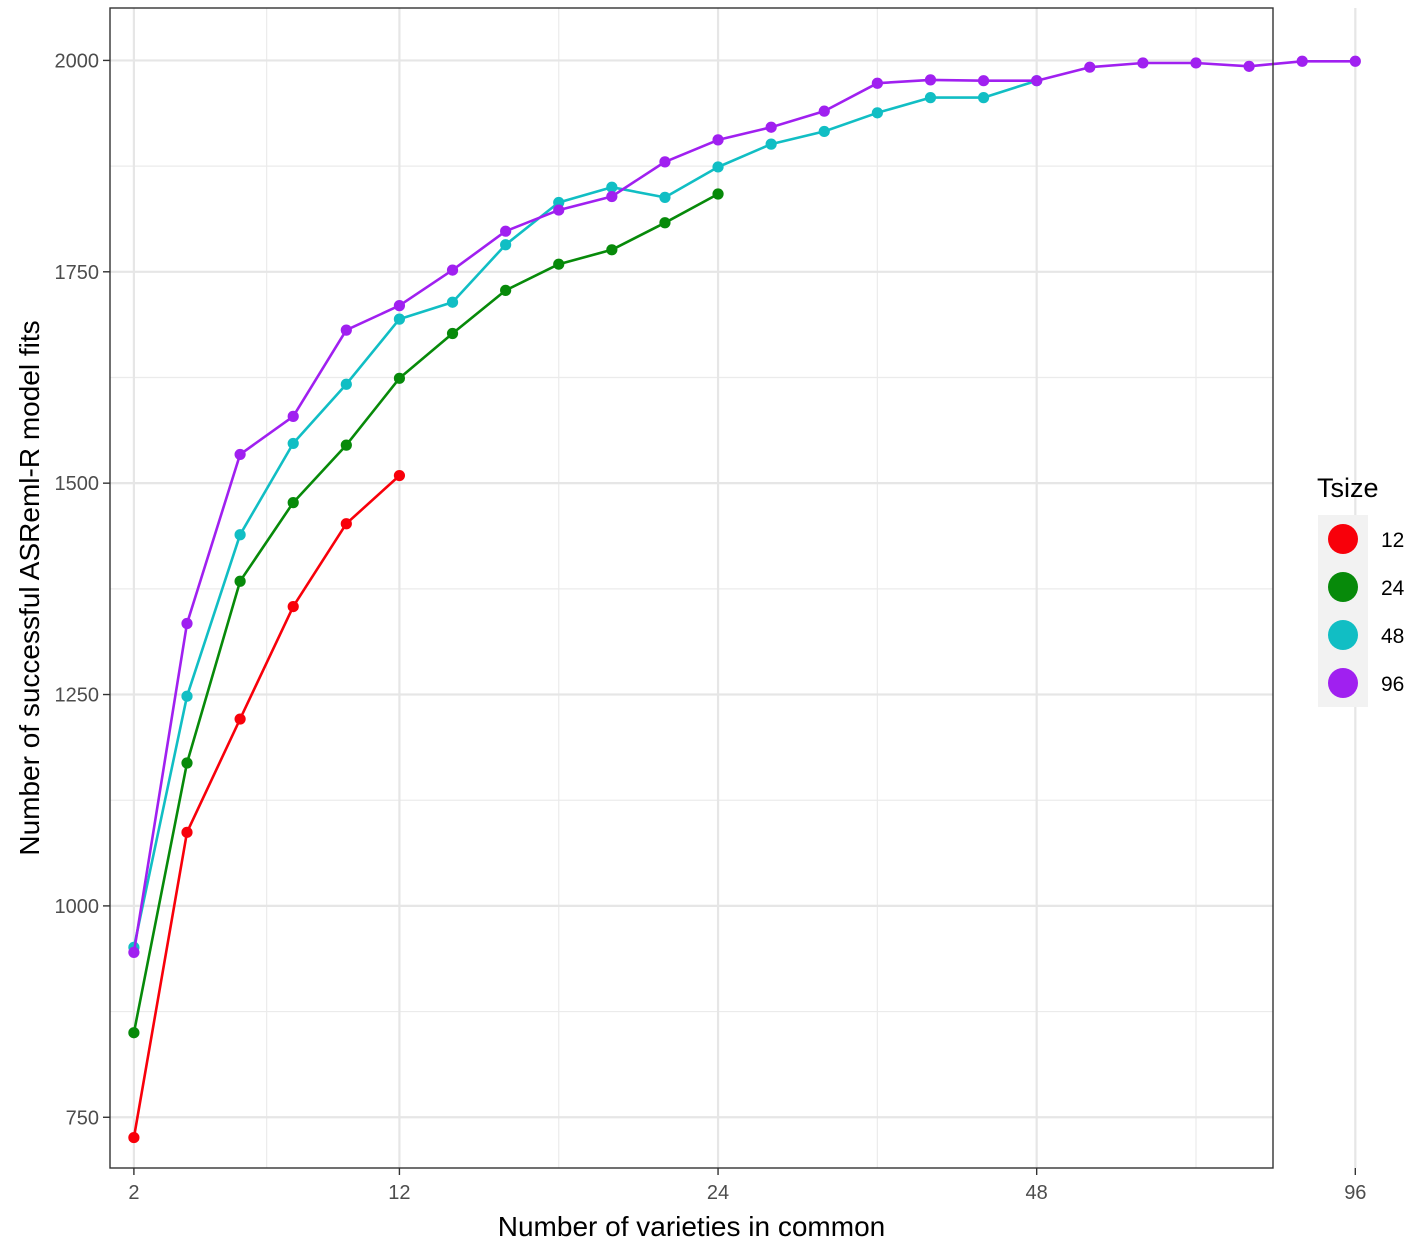 This screenshot has height=1246, width=1417. I want to click on legend: Tsize 12 24 48 96, so click(1361, 590).